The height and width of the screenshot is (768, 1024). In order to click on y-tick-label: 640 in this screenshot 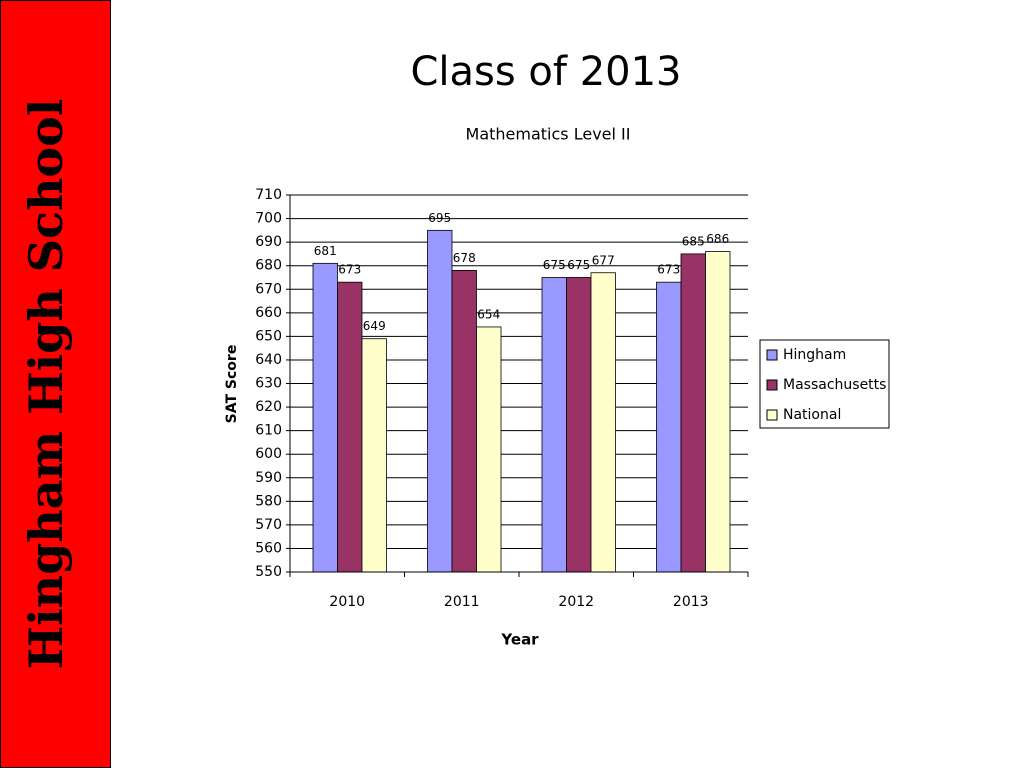, I will do `click(268, 360)`.